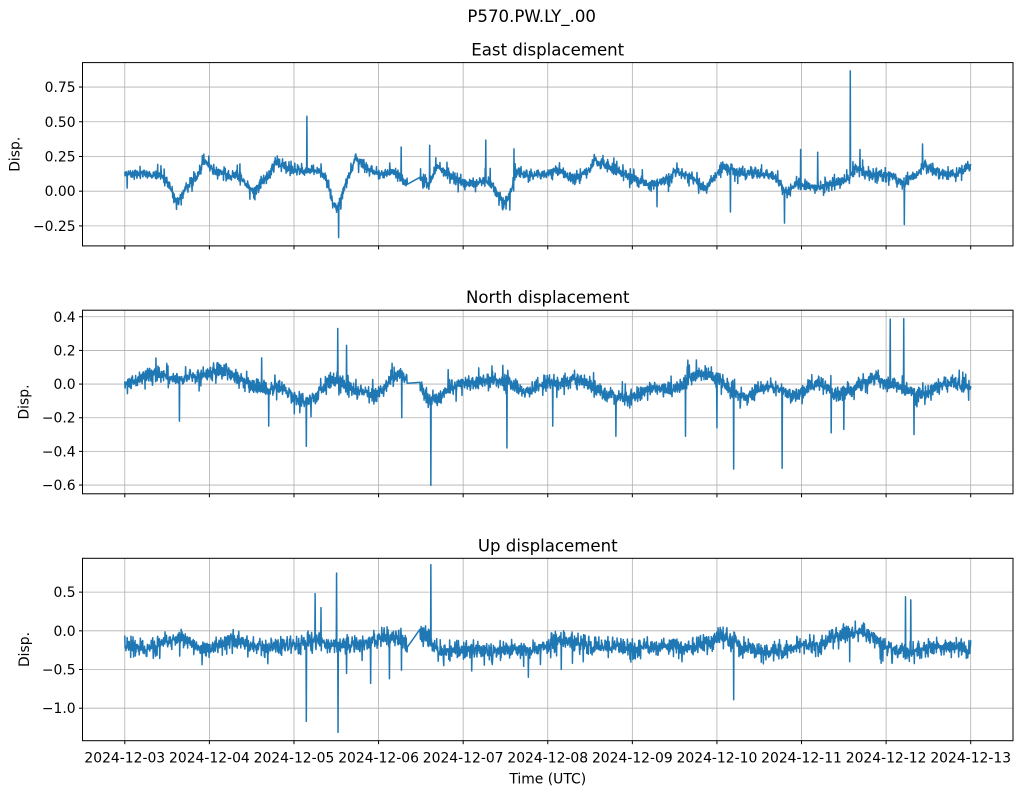 The height and width of the screenshot is (795, 1021). What do you see at coordinates (16, 154) in the screenshot?
I see `y-axis-label-east: Disp.` at bounding box center [16, 154].